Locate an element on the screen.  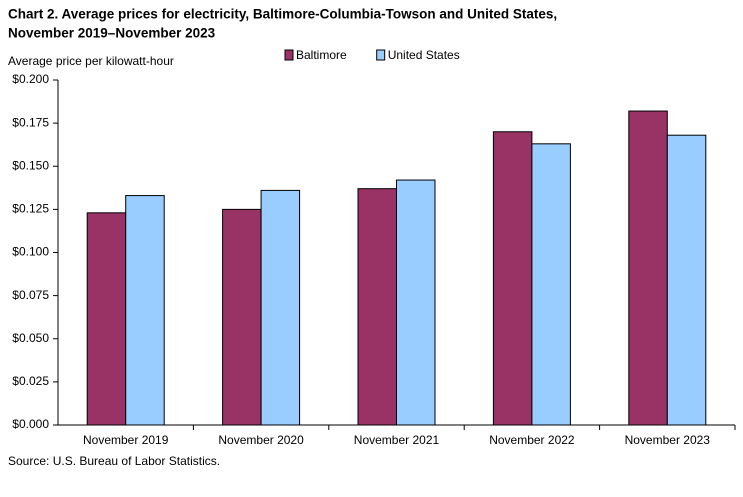
y-tick-label: $0.100 is located at coordinates (30, 252).